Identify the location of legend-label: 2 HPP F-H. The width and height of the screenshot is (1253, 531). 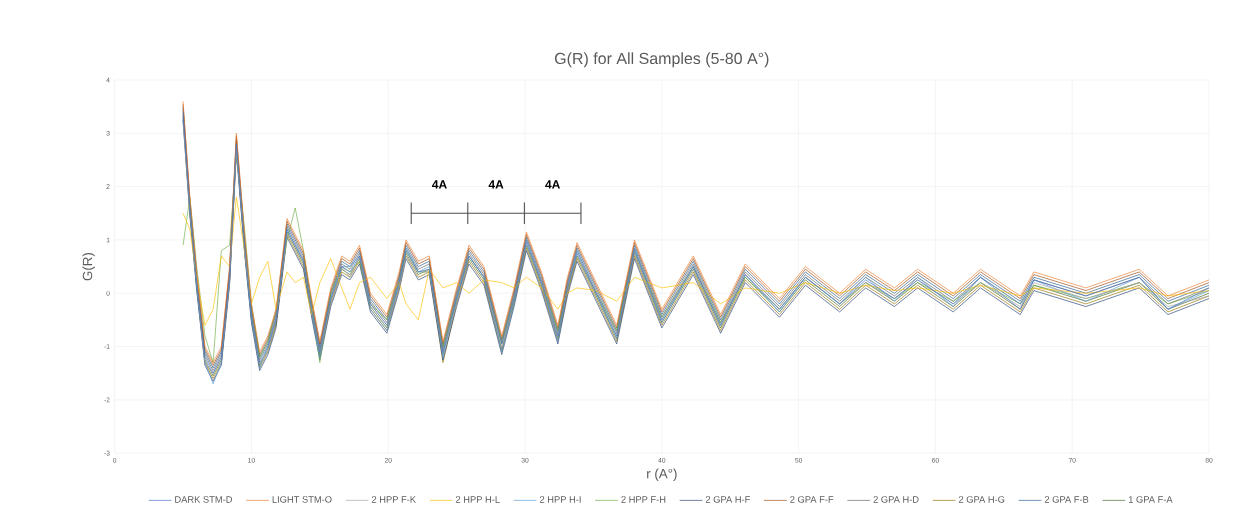
(643, 499).